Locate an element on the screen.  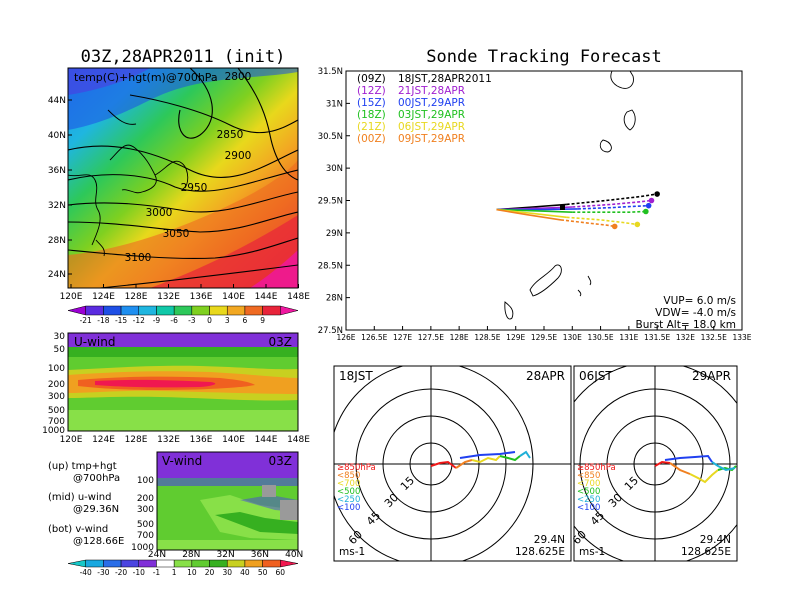
pressure-tick-label: 100 is located at coordinates (145, 481).